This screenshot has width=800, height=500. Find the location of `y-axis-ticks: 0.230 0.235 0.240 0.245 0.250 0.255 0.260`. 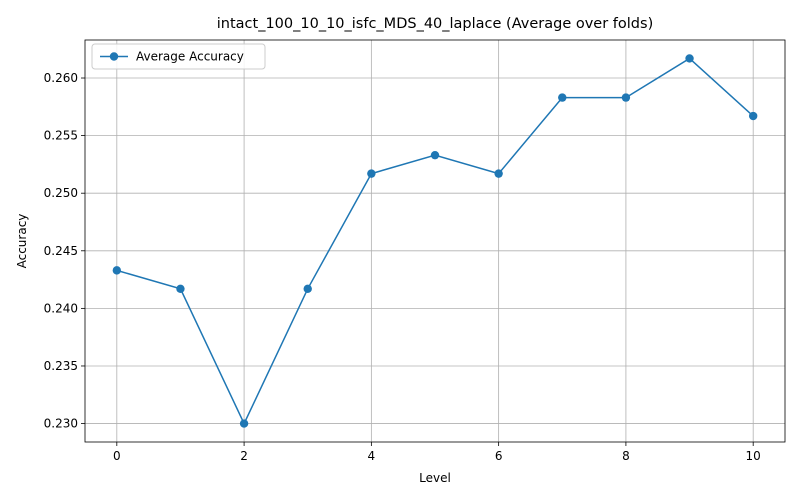

y-axis-ticks: 0.230 0.235 0.240 0.245 0.250 0.255 0.260 is located at coordinates (64, 251).